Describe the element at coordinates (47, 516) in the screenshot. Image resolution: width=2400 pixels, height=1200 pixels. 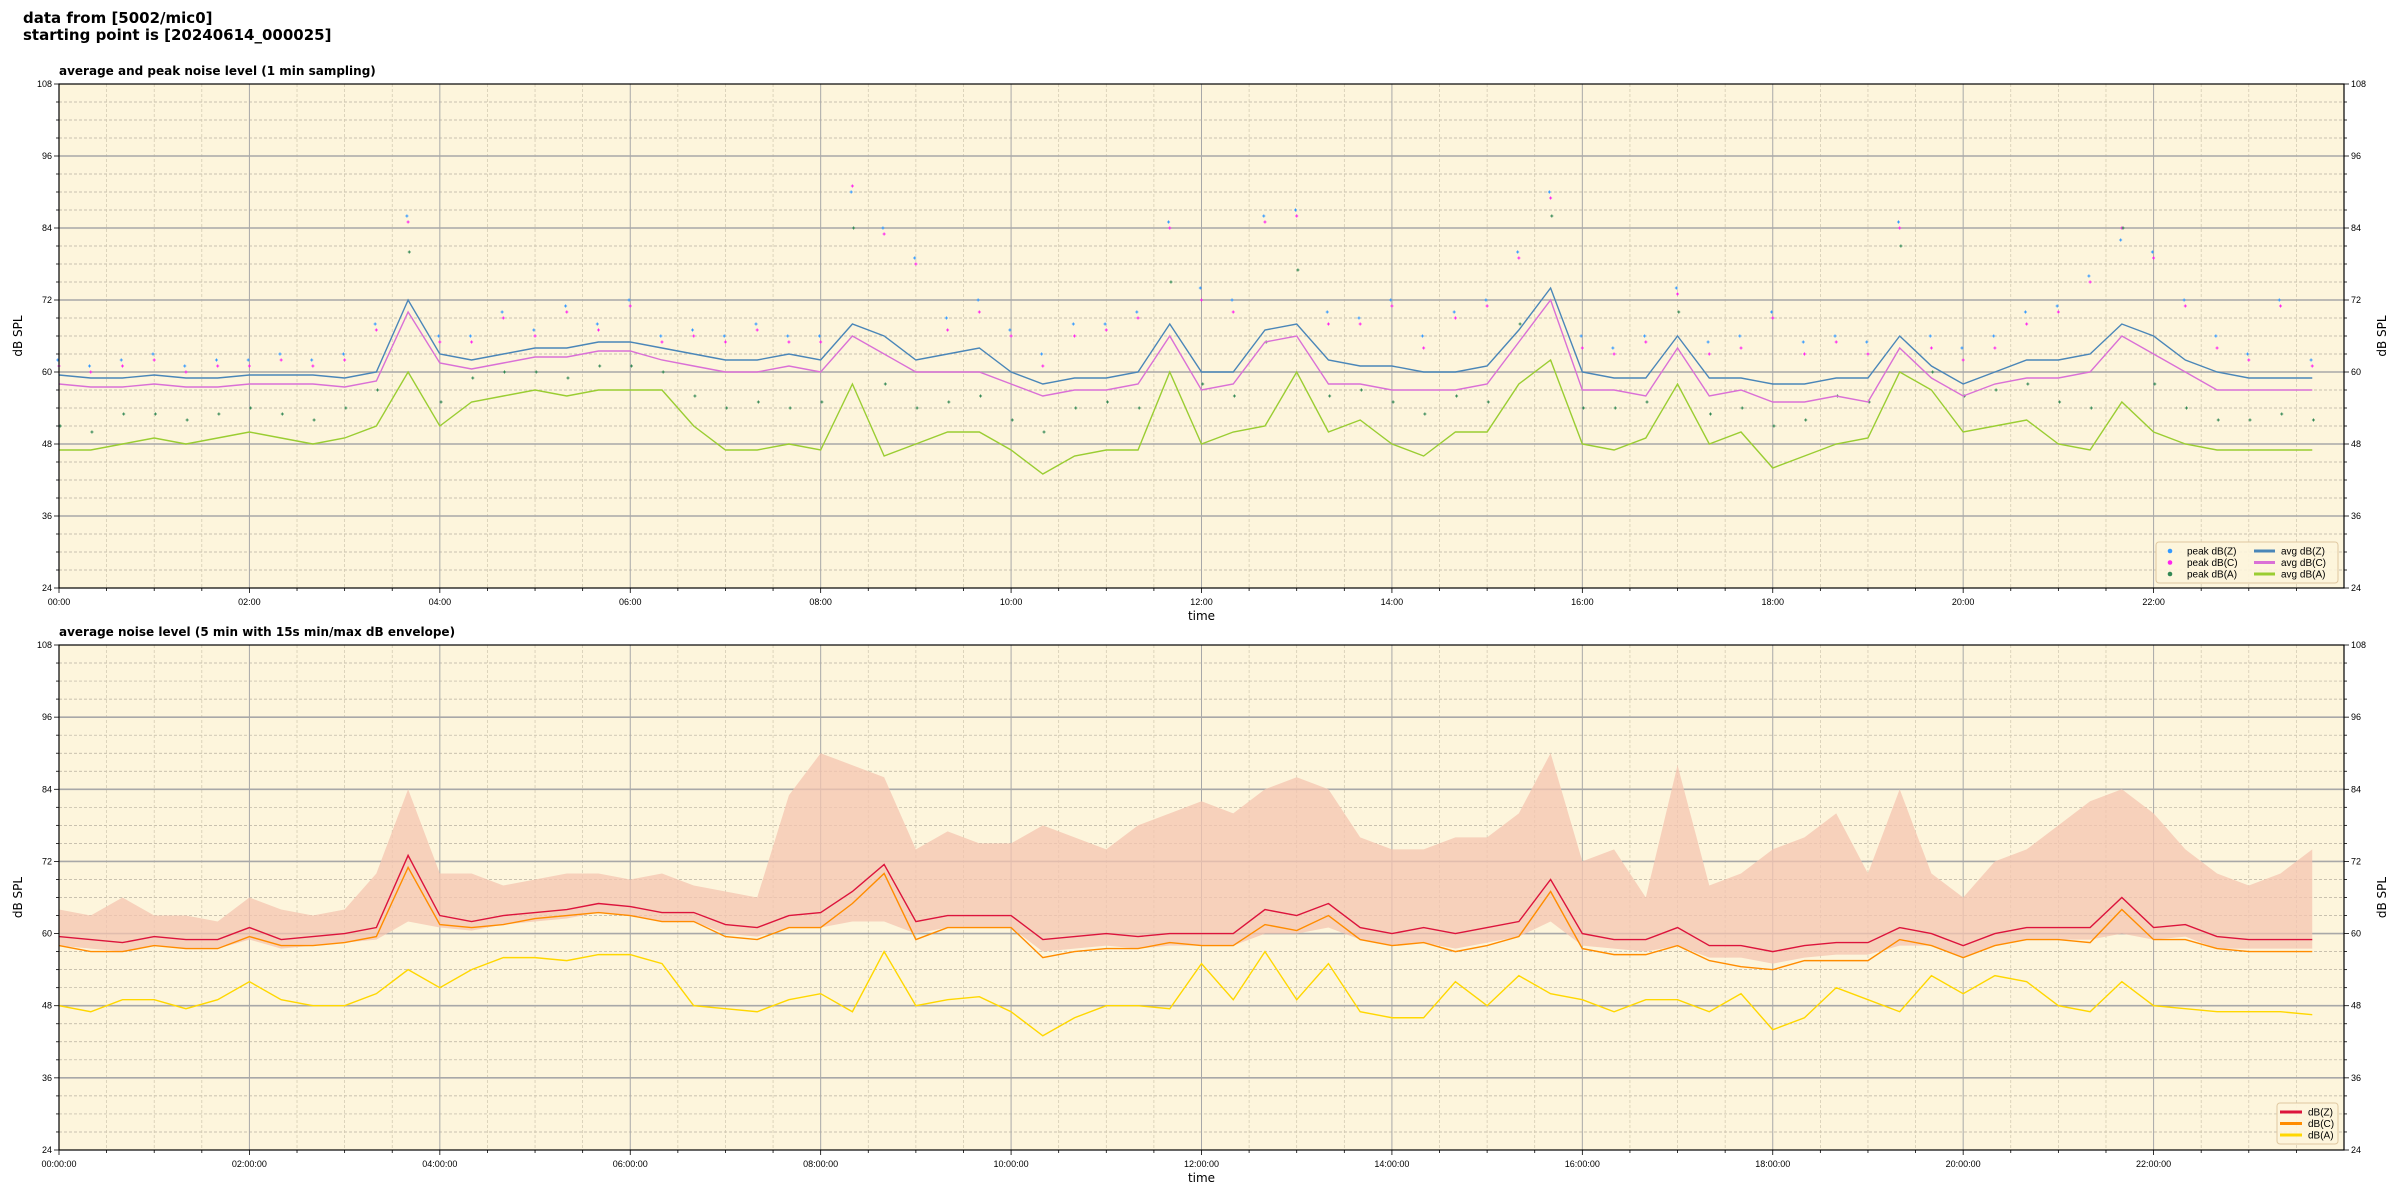
I see `y-tick-label: 36` at that location.